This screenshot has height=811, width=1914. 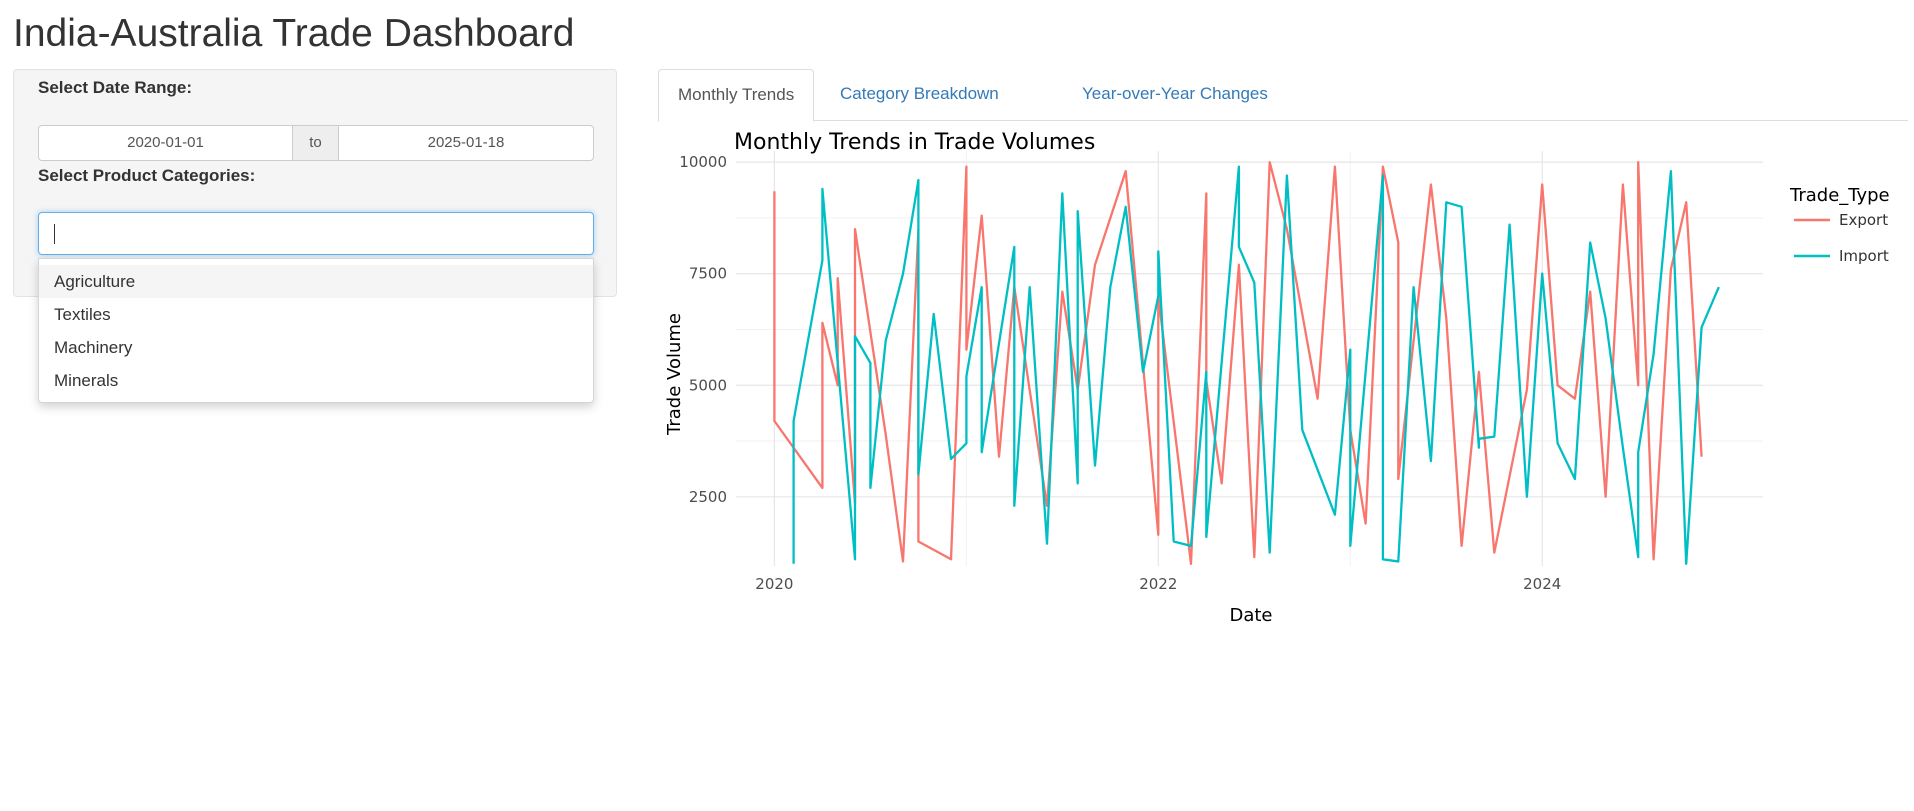 I want to click on chart-legend: Trade_Type Export Import, so click(x=1839, y=225).